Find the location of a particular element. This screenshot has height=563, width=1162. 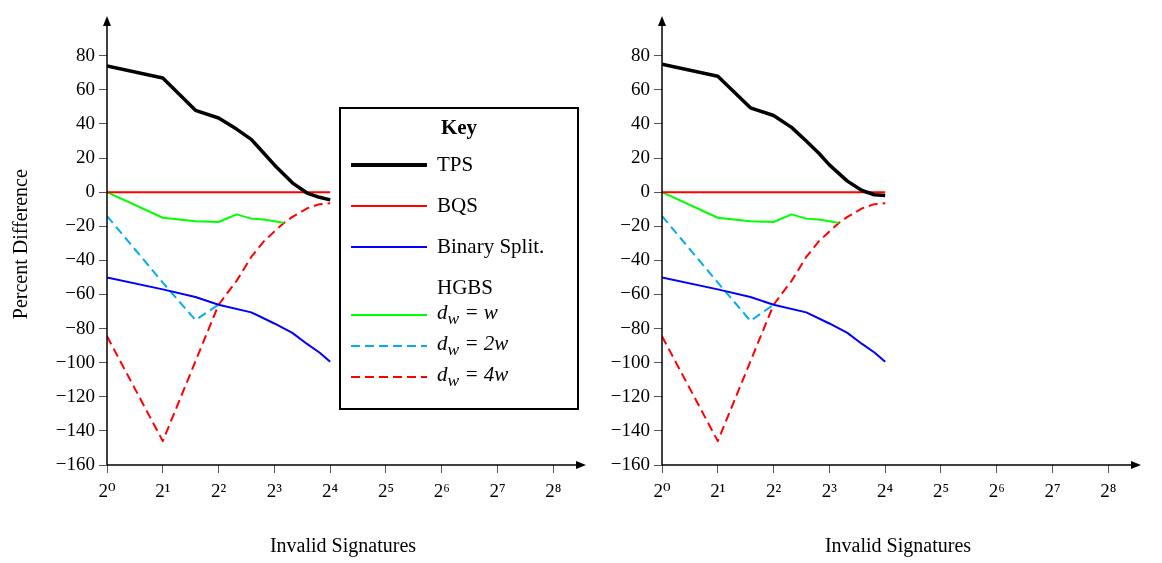

y-axis-title: Percent Difference is located at coordinates (20, 244).